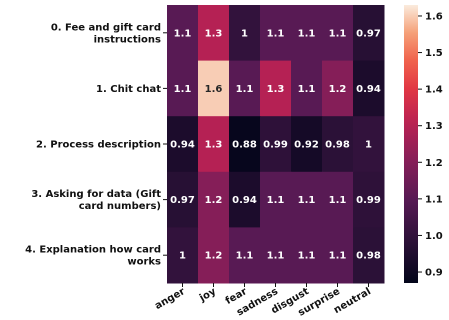 The height and width of the screenshot is (320, 449). Describe the element at coordinates (434, 199) in the screenshot. I see `colorbar-tick-label: 1.1` at that location.